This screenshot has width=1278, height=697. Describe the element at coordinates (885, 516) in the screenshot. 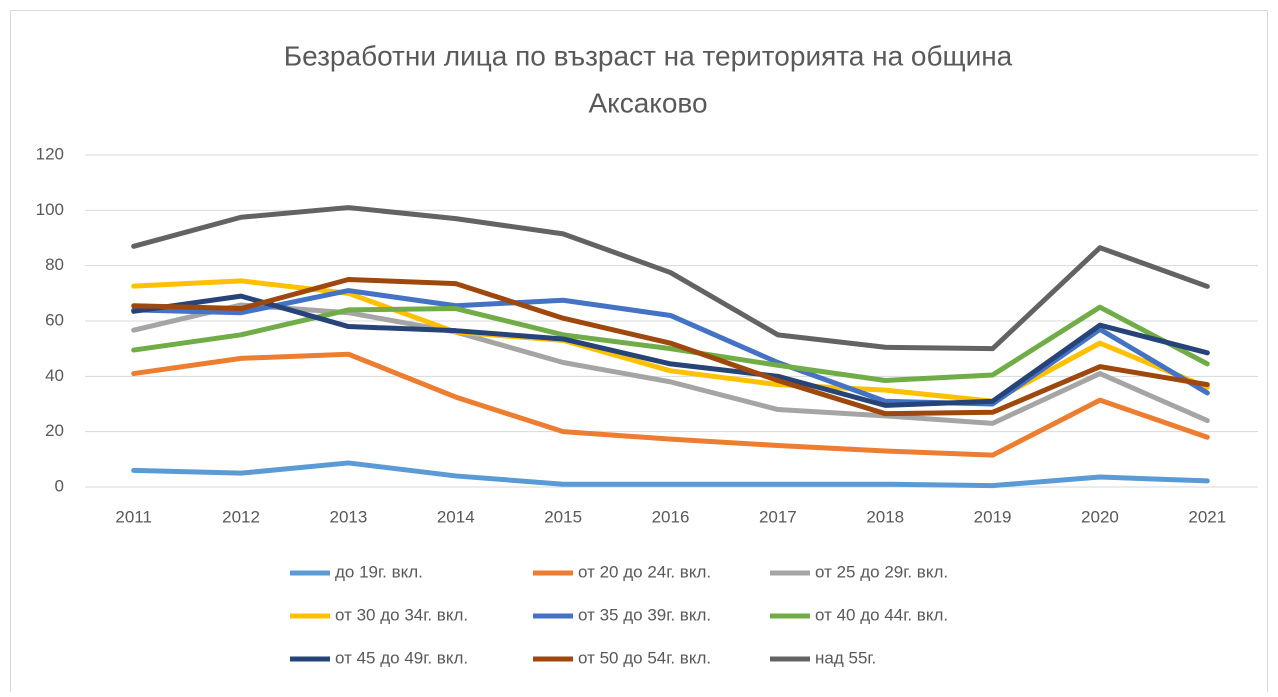

I see `x-tick-label: 2018` at that location.